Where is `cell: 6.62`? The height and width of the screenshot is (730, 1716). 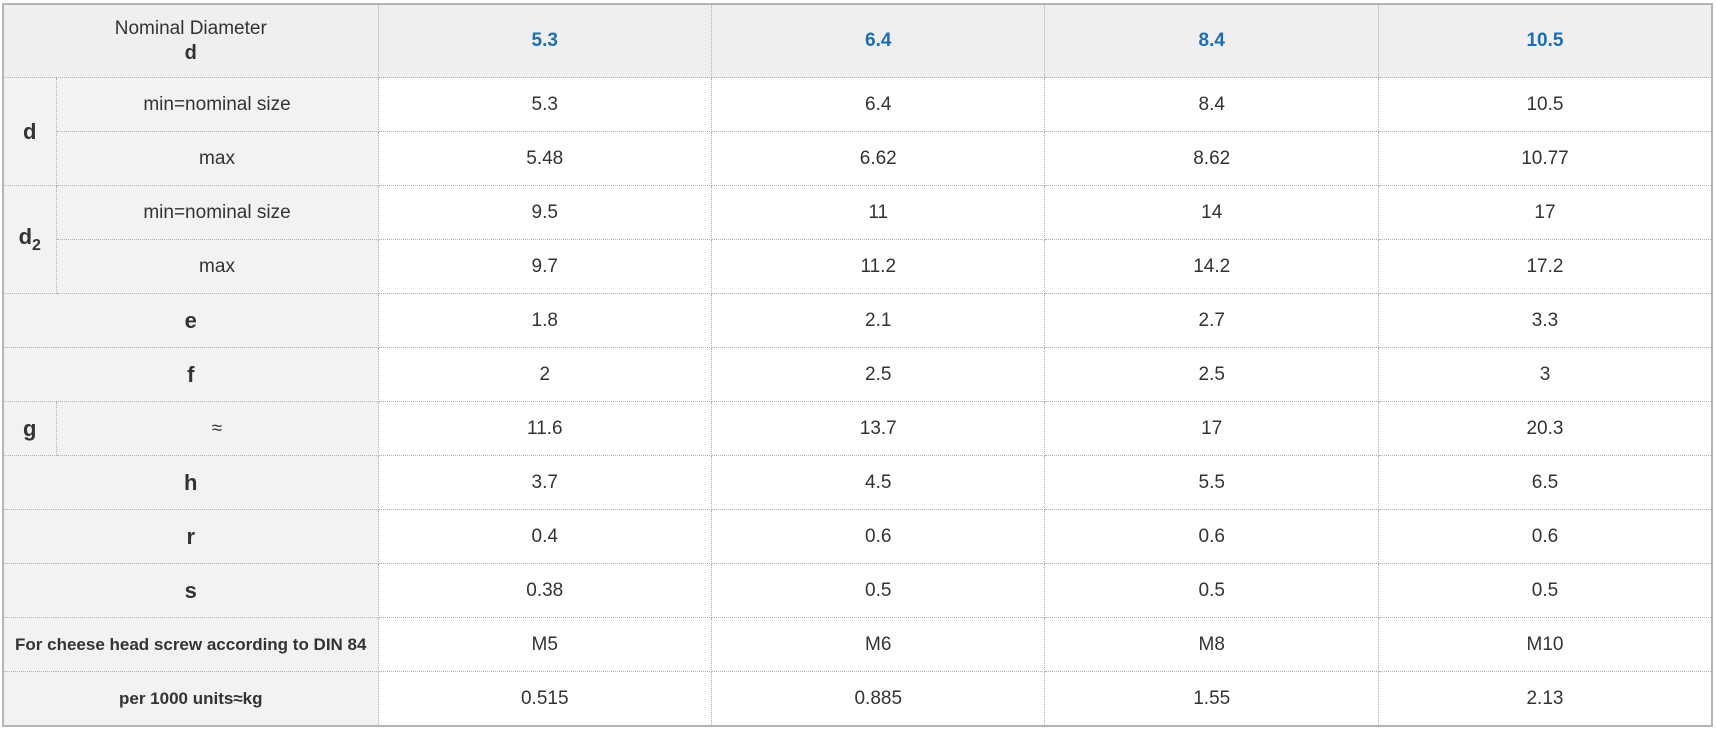 cell: 6.62 is located at coordinates (878, 158).